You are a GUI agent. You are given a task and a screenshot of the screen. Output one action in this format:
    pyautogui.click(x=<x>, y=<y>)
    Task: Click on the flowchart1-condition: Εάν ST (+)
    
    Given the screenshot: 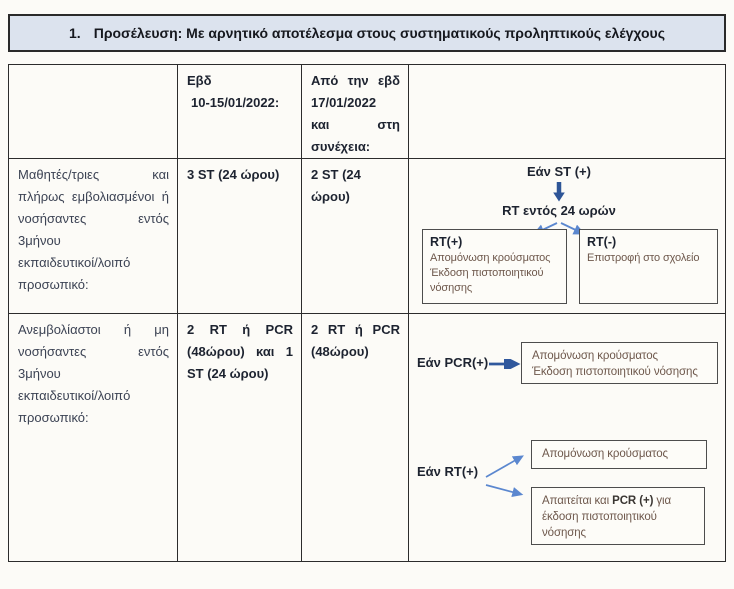 What is the action you would take?
    pyautogui.click(x=559, y=171)
    